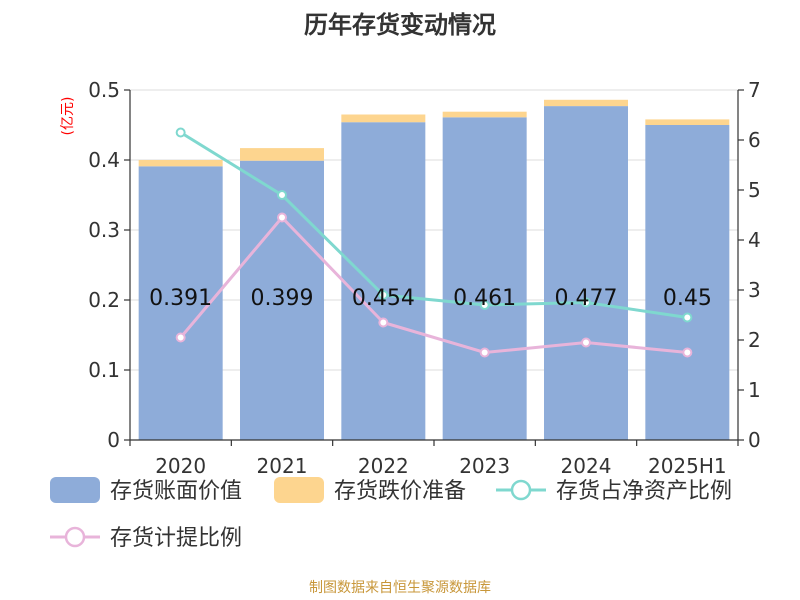  What do you see at coordinates (754, 190) in the screenshot?
I see `y-right-tick-label: 5` at bounding box center [754, 190].